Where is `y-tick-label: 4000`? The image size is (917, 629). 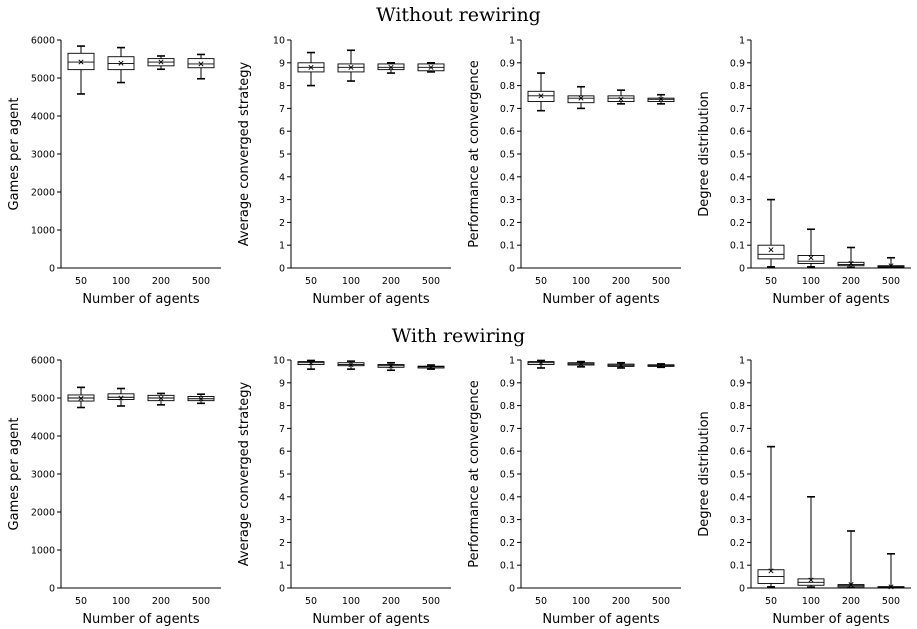
y-tick-label: 4000 is located at coordinates (43, 117).